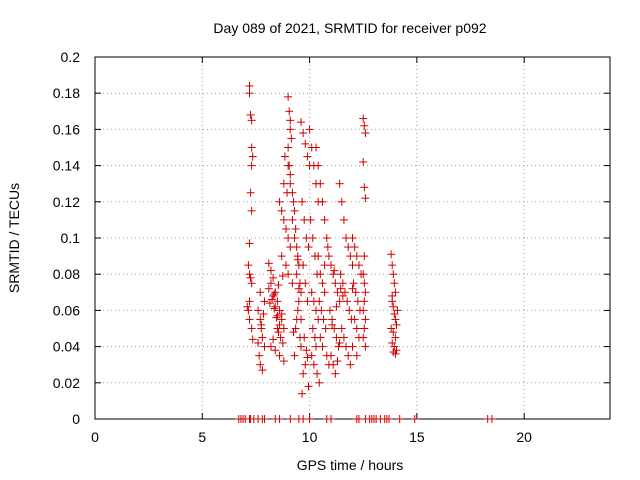 The width and height of the screenshot is (640, 480). I want to click on y-tick-label: 0.06, so click(66, 310).